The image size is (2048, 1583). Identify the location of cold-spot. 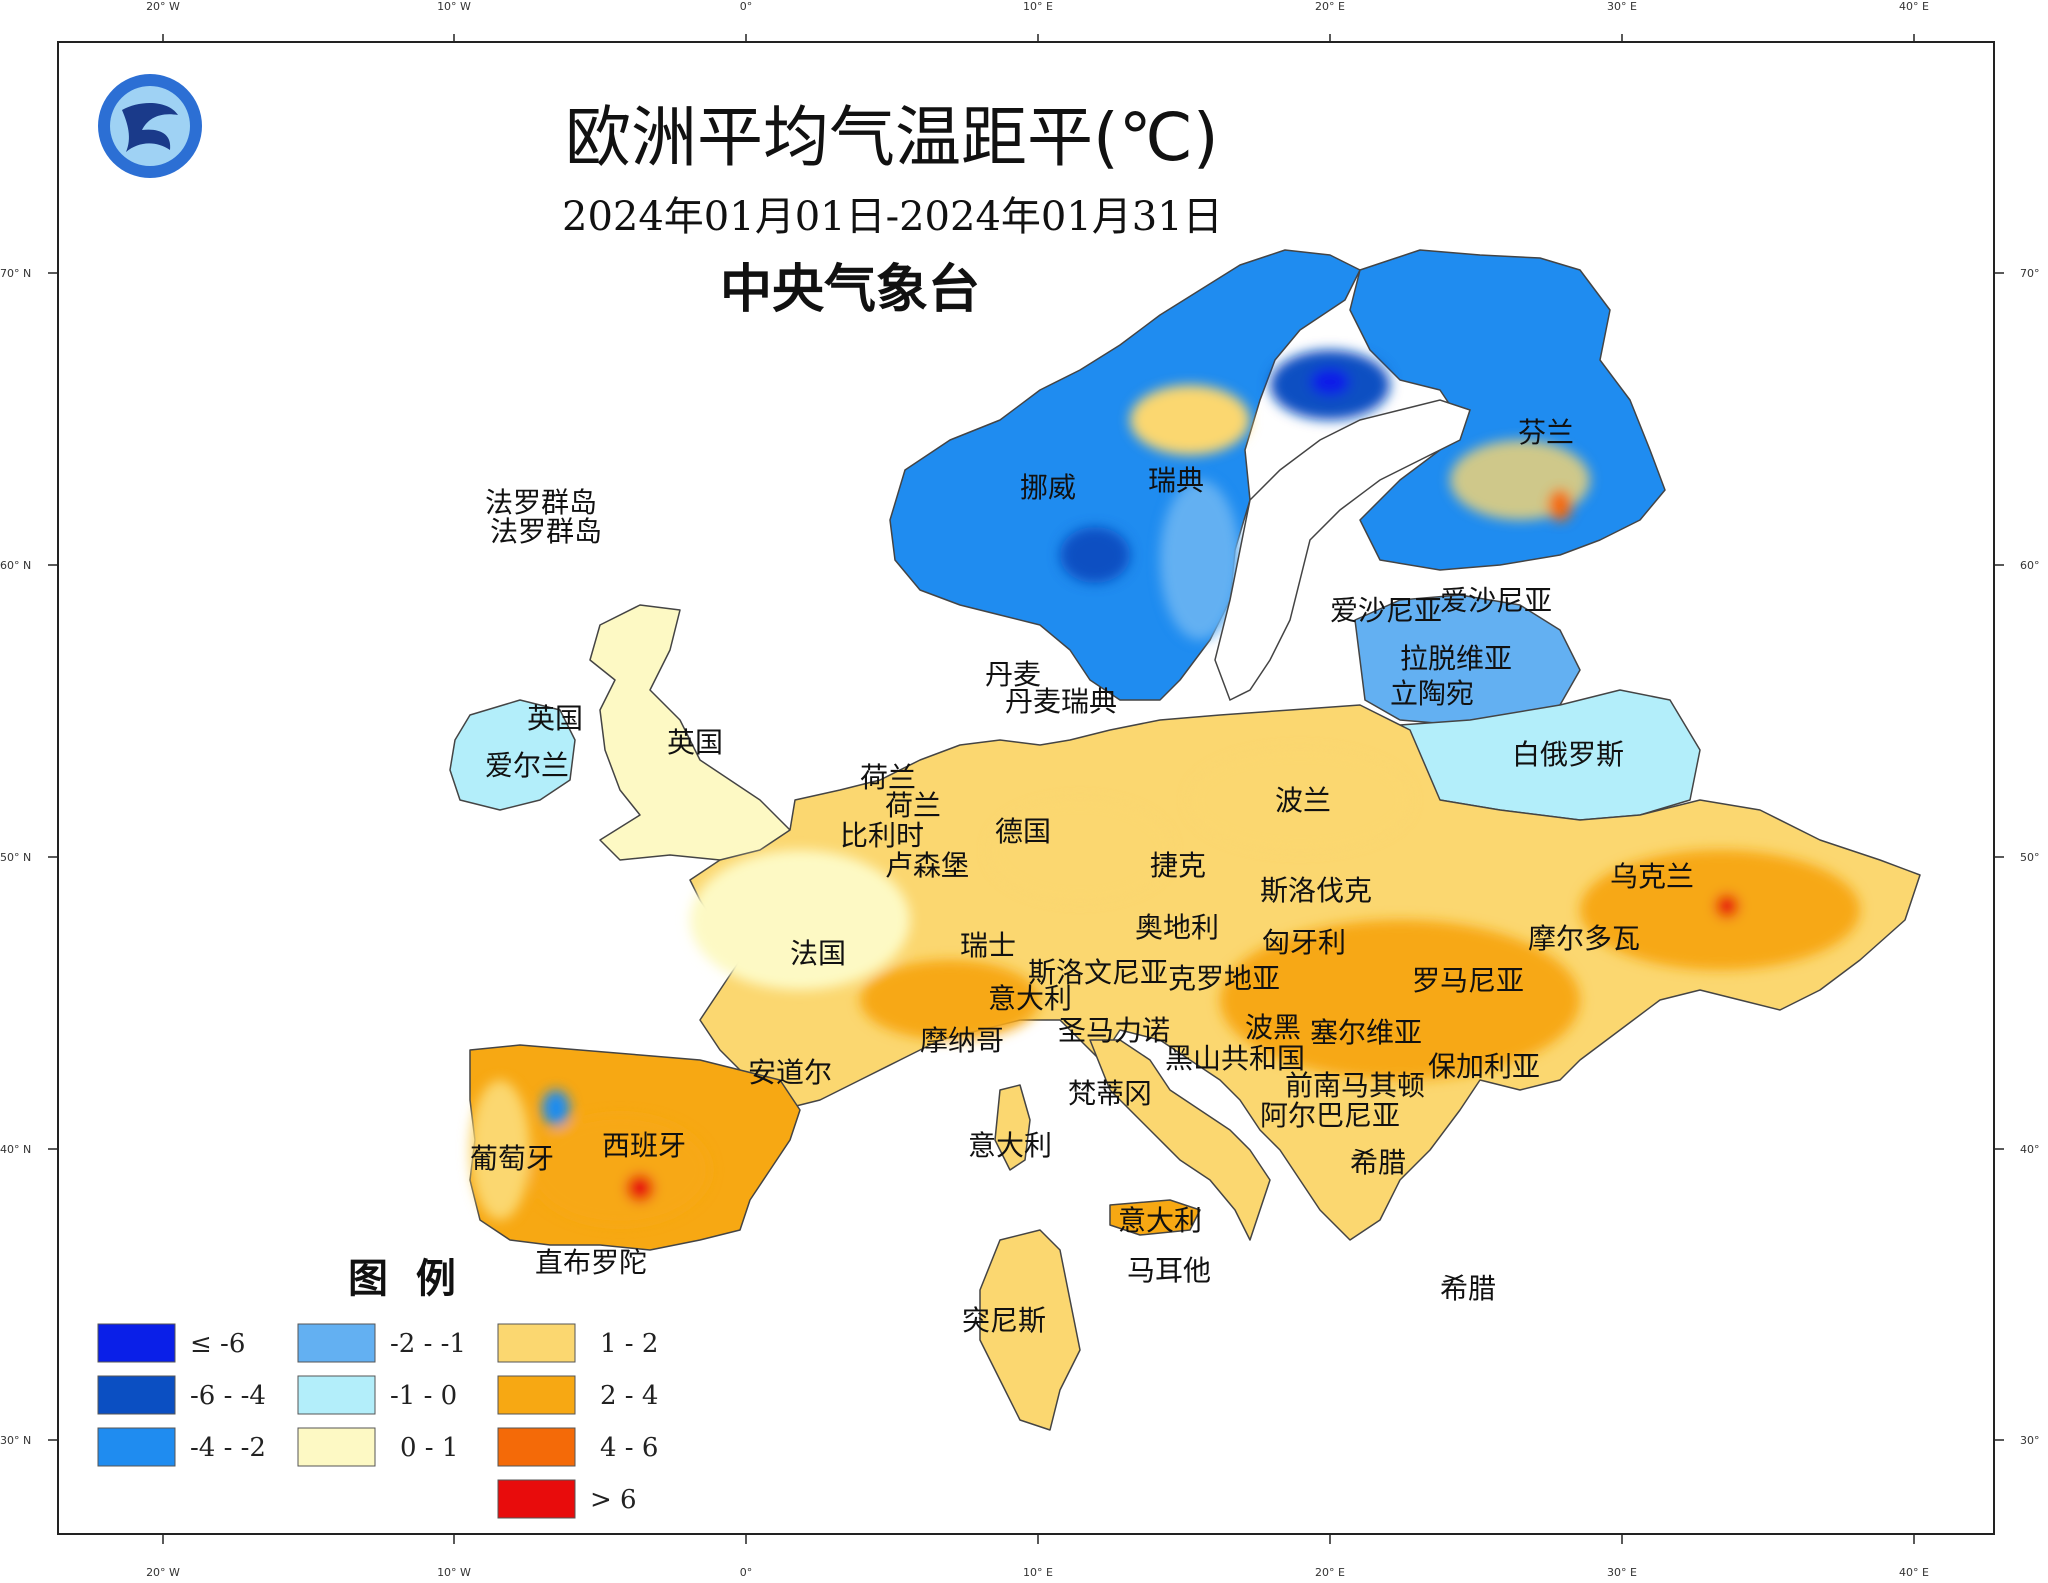
(556, 1108).